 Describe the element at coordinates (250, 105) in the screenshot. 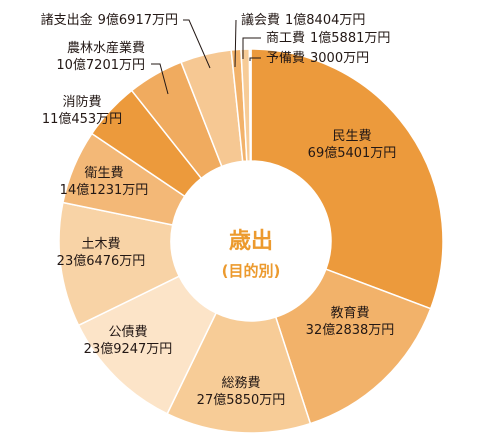

I see `slice-yobi` at that location.